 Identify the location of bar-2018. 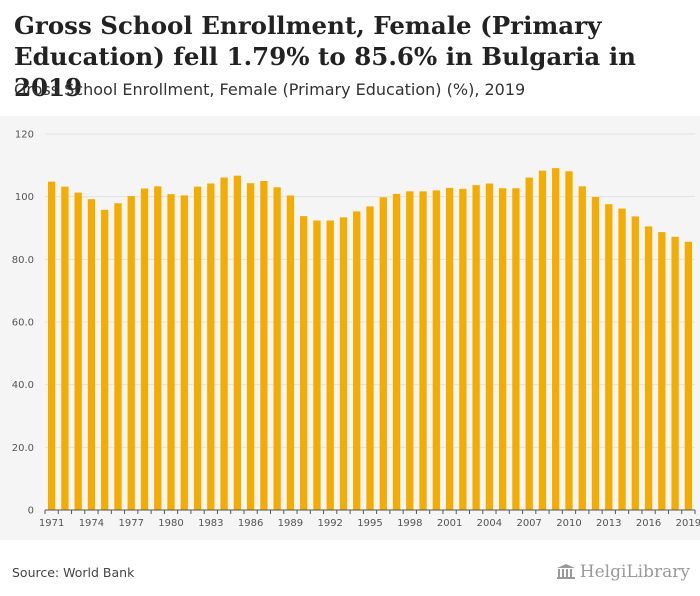
(675, 373).